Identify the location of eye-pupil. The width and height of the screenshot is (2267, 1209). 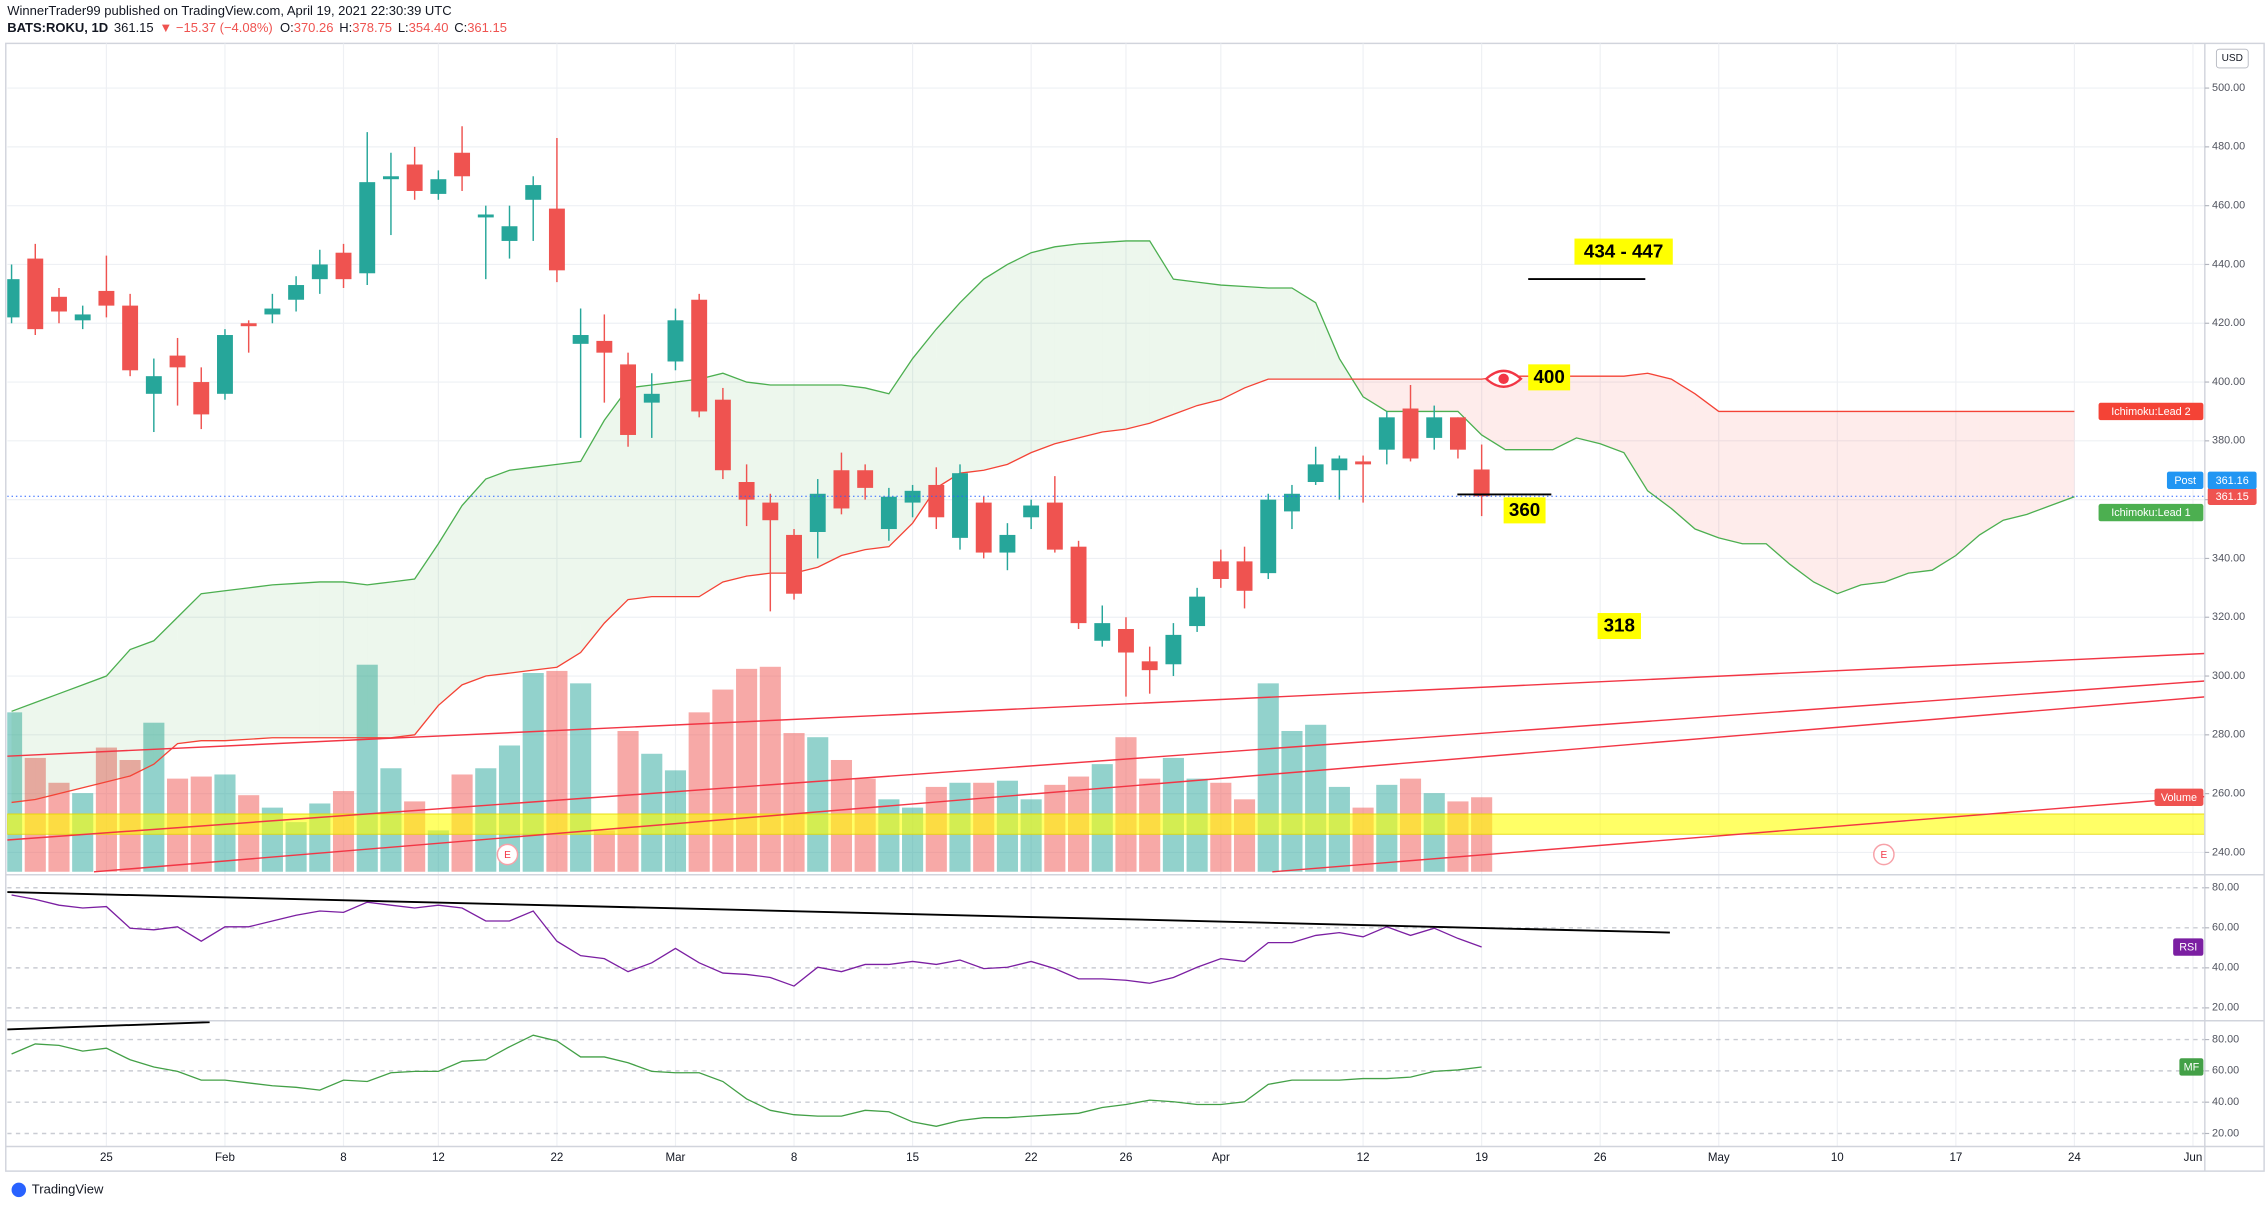
(1503, 379).